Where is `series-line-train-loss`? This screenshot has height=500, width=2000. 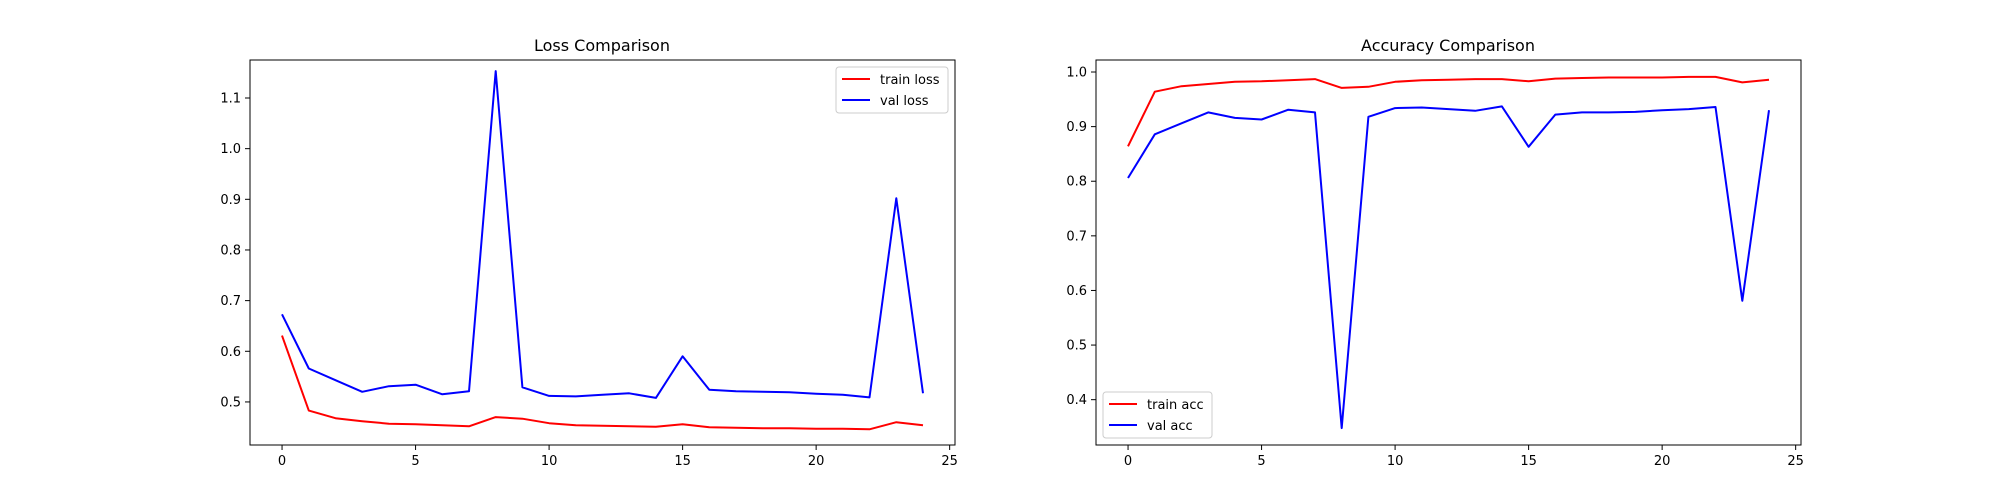
series-line-train-loss is located at coordinates (602, 383).